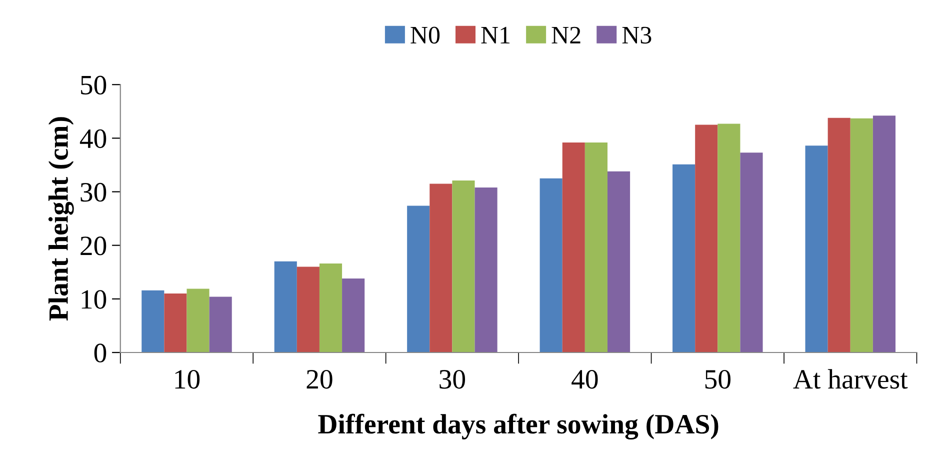 The width and height of the screenshot is (926, 470). What do you see at coordinates (61, 219) in the screenshot?
I see `y-axis-title: Plant height (cm)` at bounding box center [61, 219].